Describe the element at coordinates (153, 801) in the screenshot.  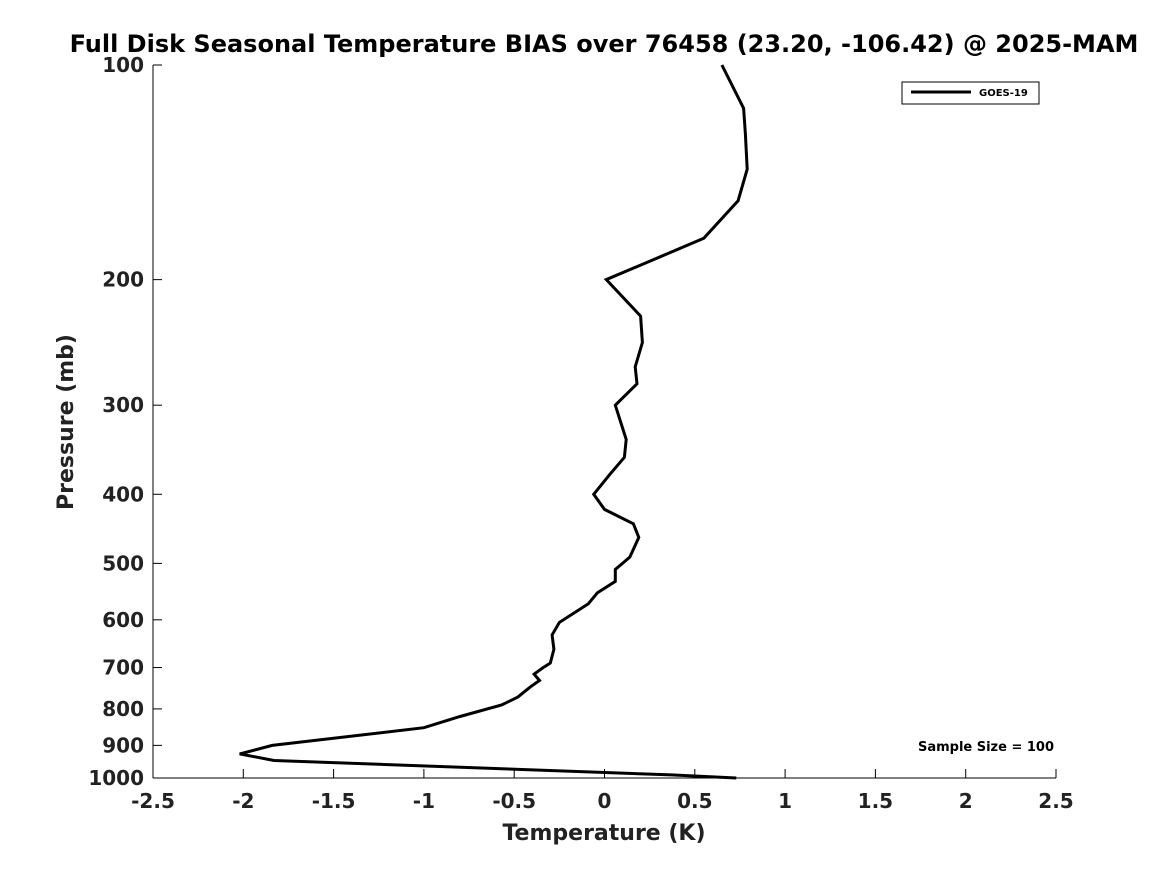
I see `x-tick-label: -2.5` at that location.